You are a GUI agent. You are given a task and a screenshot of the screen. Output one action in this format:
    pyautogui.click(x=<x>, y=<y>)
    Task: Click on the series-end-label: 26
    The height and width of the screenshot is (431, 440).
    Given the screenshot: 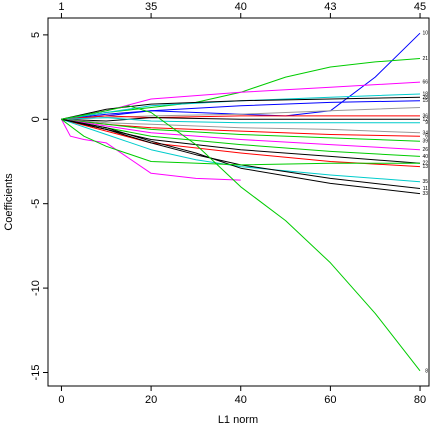 What is the action you would take?
    pyautogui.click(x=425, y=150)
    